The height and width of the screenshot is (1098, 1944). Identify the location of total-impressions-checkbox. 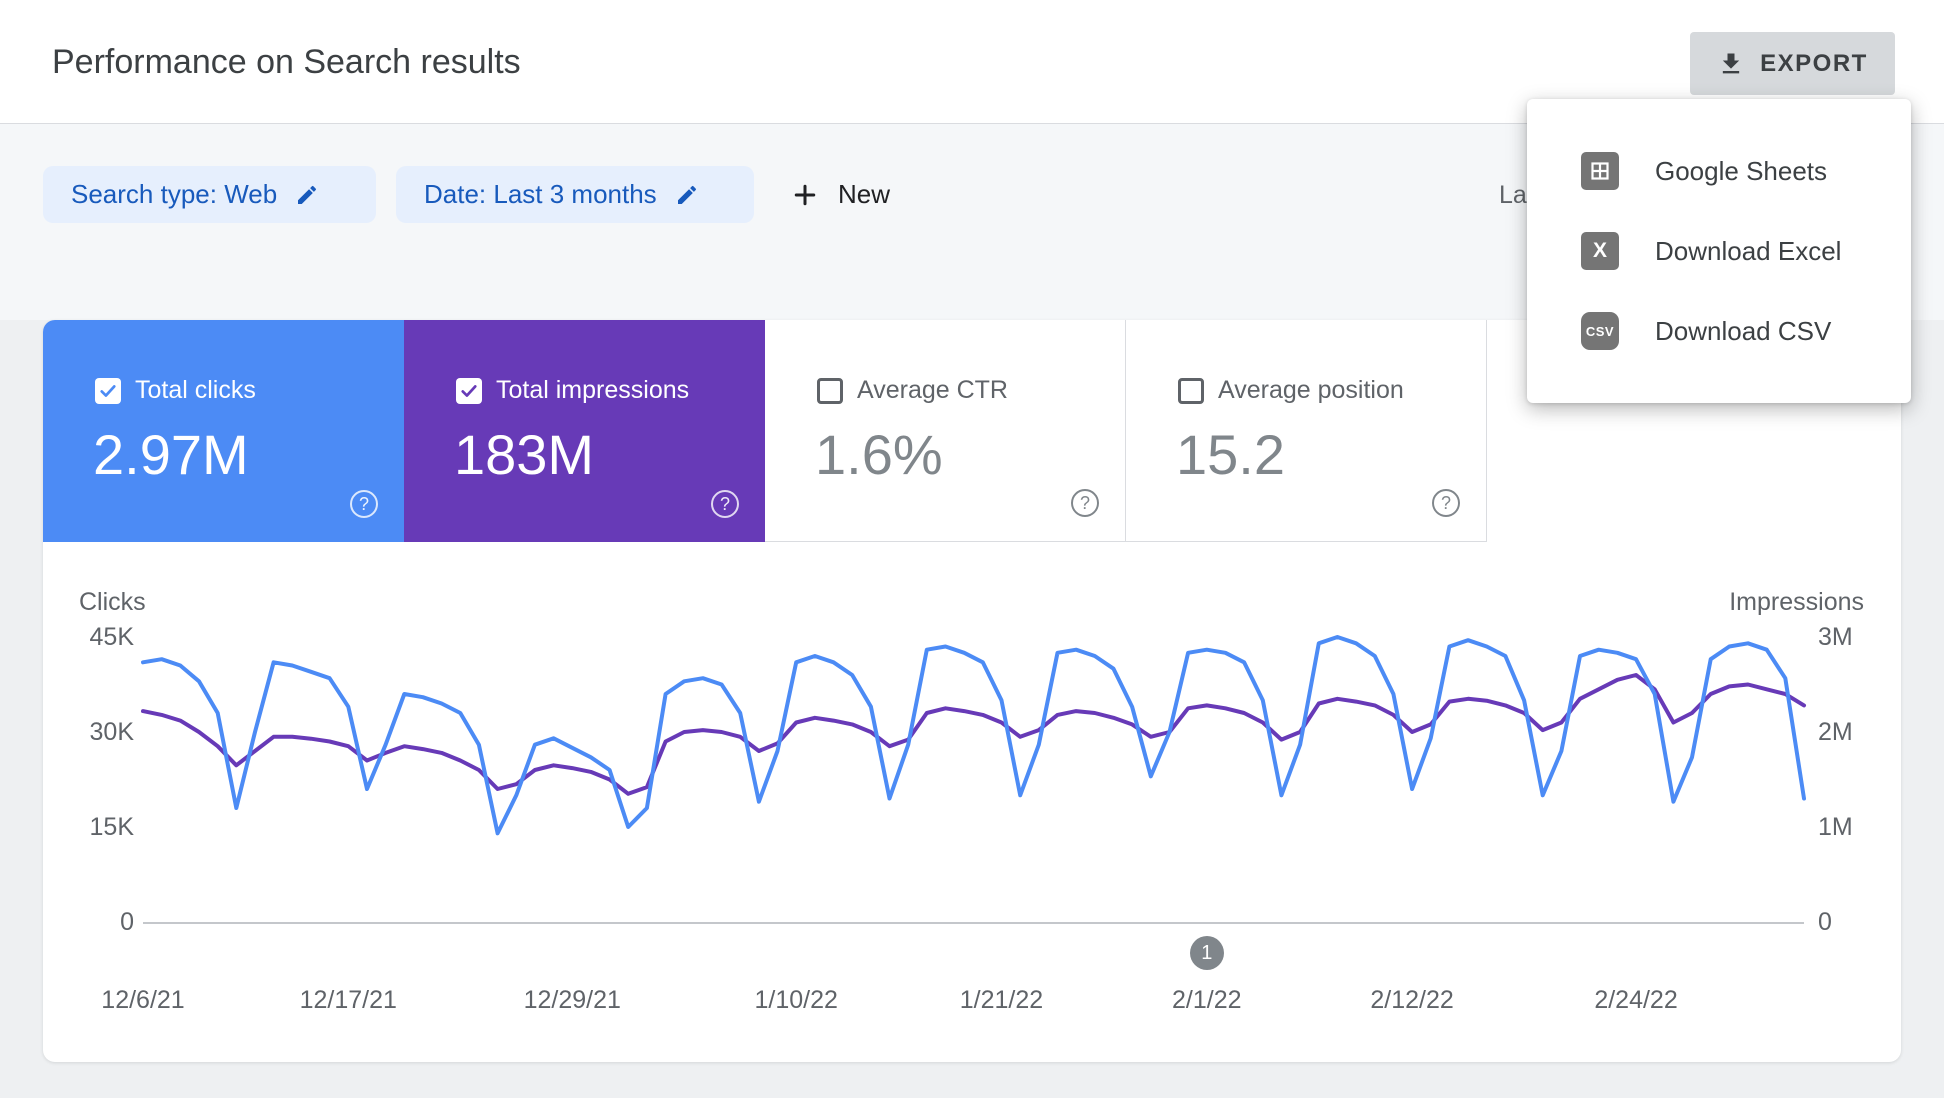
(469, 390).